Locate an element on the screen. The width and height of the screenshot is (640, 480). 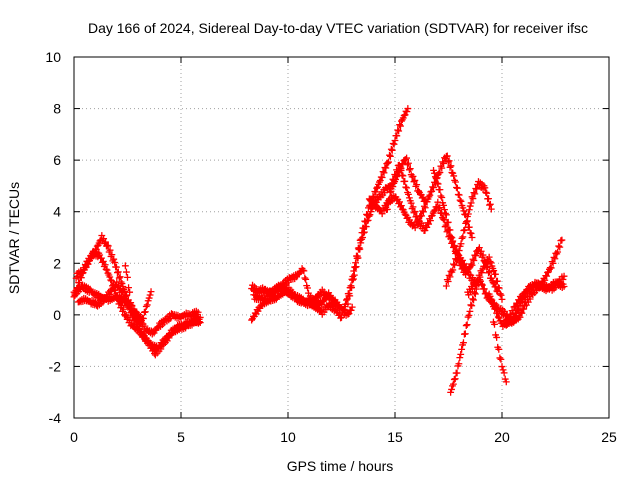
y-tick-label: 4 is located at coordinates (57, 212).